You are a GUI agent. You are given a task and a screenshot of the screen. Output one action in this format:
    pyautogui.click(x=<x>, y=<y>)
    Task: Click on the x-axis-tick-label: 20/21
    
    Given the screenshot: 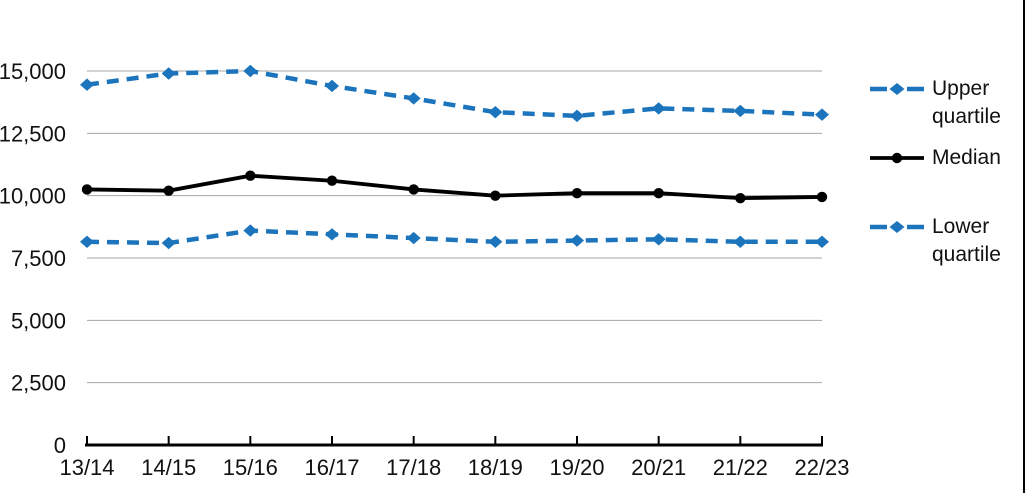 What is the action you would take?
    pyautogui.click(x=658, y=467)
    